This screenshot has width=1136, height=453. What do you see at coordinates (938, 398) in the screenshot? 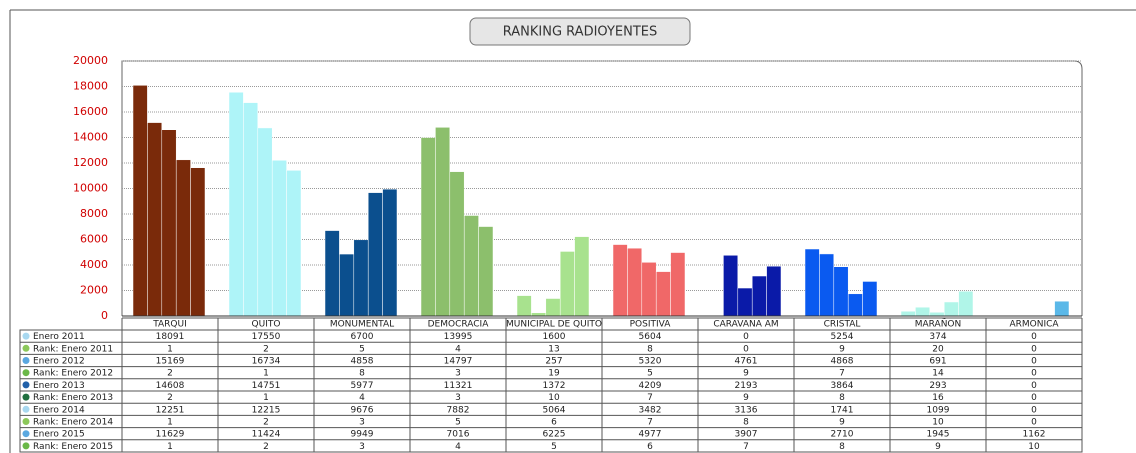
I see `table-cell: 16` at bounding box center [938, 398].